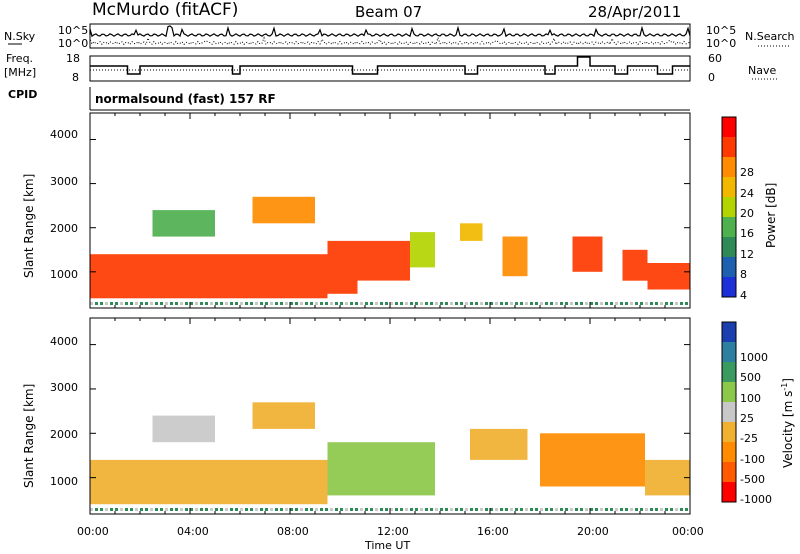 This screenshot has height=554, width=800. What do you see at coordinates (756, 499) in the screenshot?
I see `velocity-cb-tick: -1000` at bounding box center [756, 499].